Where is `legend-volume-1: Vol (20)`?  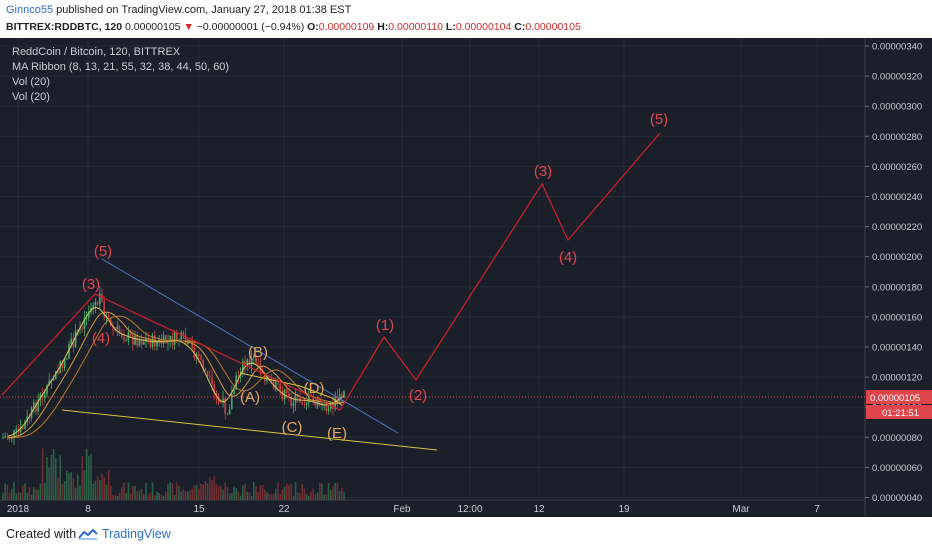 legend-volume-1: Vol (20) is located at coordinates (31, 82).